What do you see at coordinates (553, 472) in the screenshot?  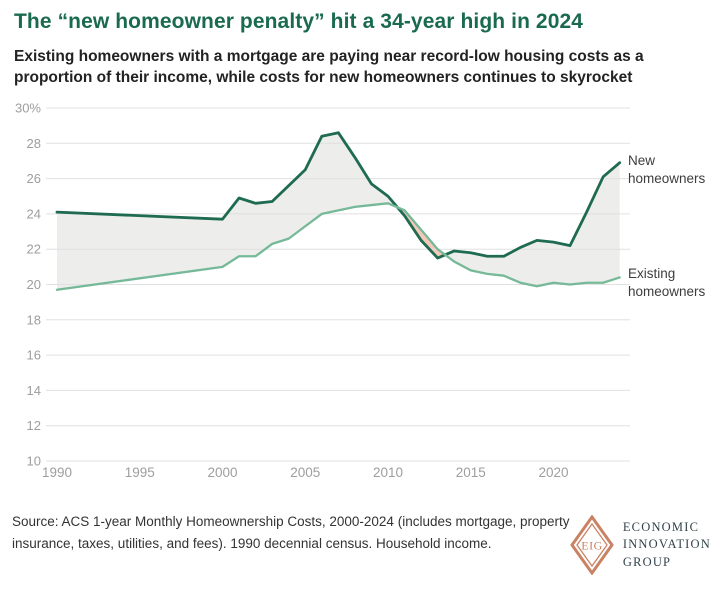 I see `x-tick-label: 2020` at bounding box center [553, 472].